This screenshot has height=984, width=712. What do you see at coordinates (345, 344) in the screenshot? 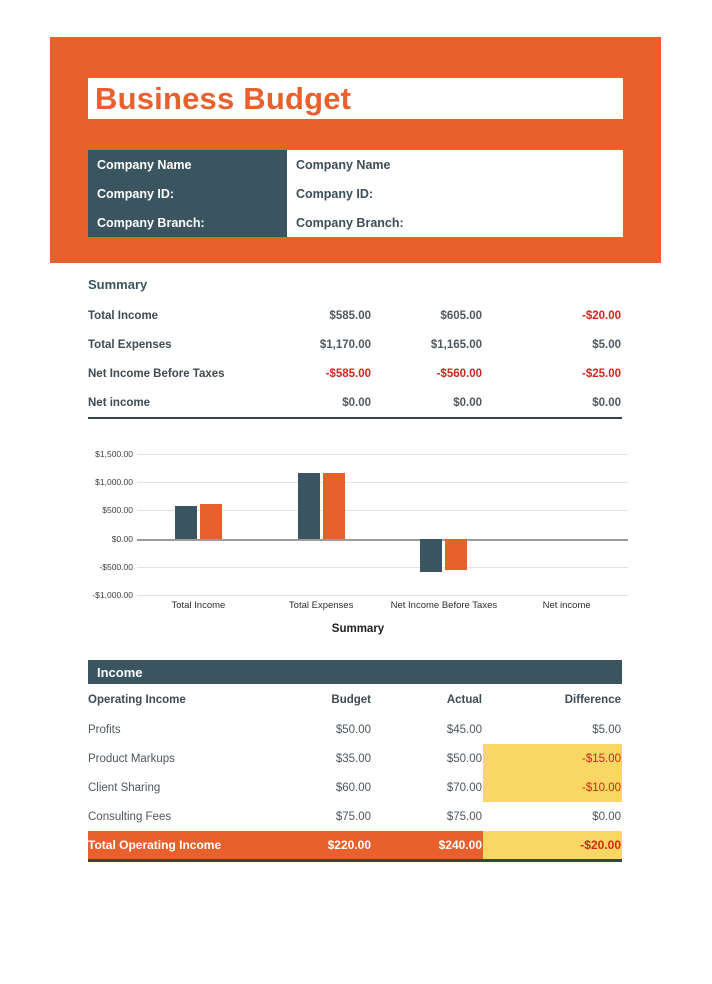
I see `summary-cell: $1,170.00` at bounding box center [345, 344].